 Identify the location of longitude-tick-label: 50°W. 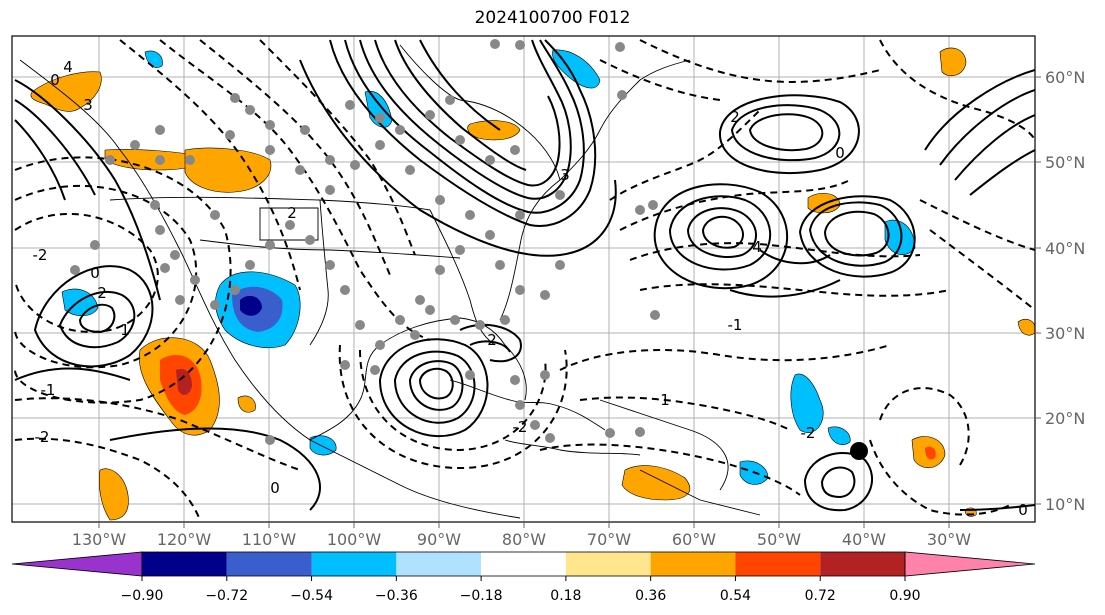
(779, 539).